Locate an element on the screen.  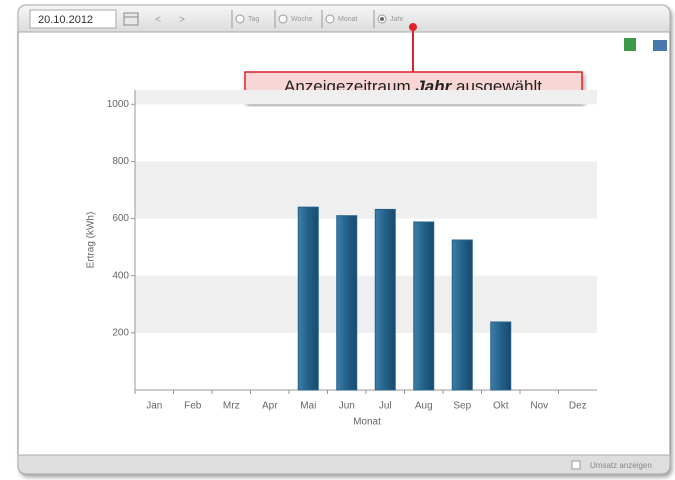
x-tick-label: Okt is located at coordinates (501, 406).